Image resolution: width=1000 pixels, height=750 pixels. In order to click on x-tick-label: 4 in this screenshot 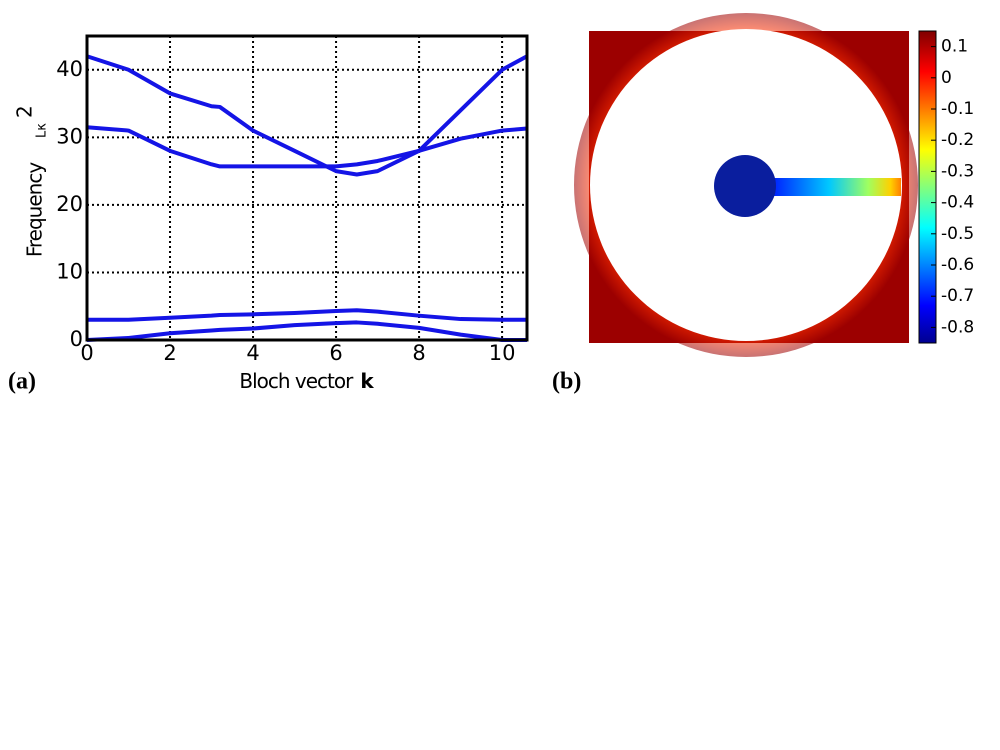, I will do `click(252, 353)`.